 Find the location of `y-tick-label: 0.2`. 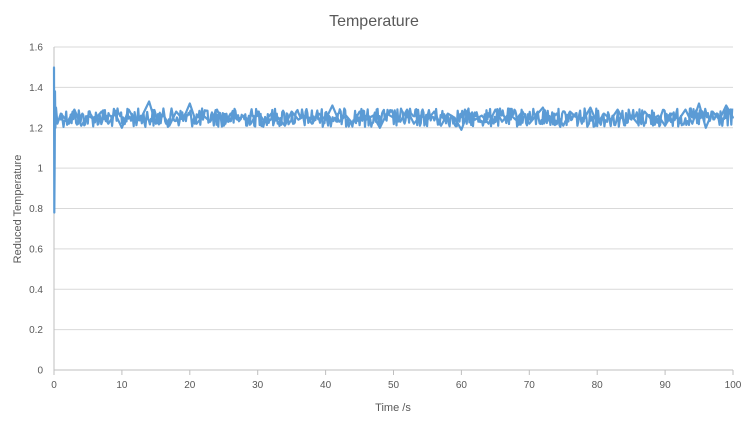

y-tick-label: 0.2 is located at coordinates (36, 330).